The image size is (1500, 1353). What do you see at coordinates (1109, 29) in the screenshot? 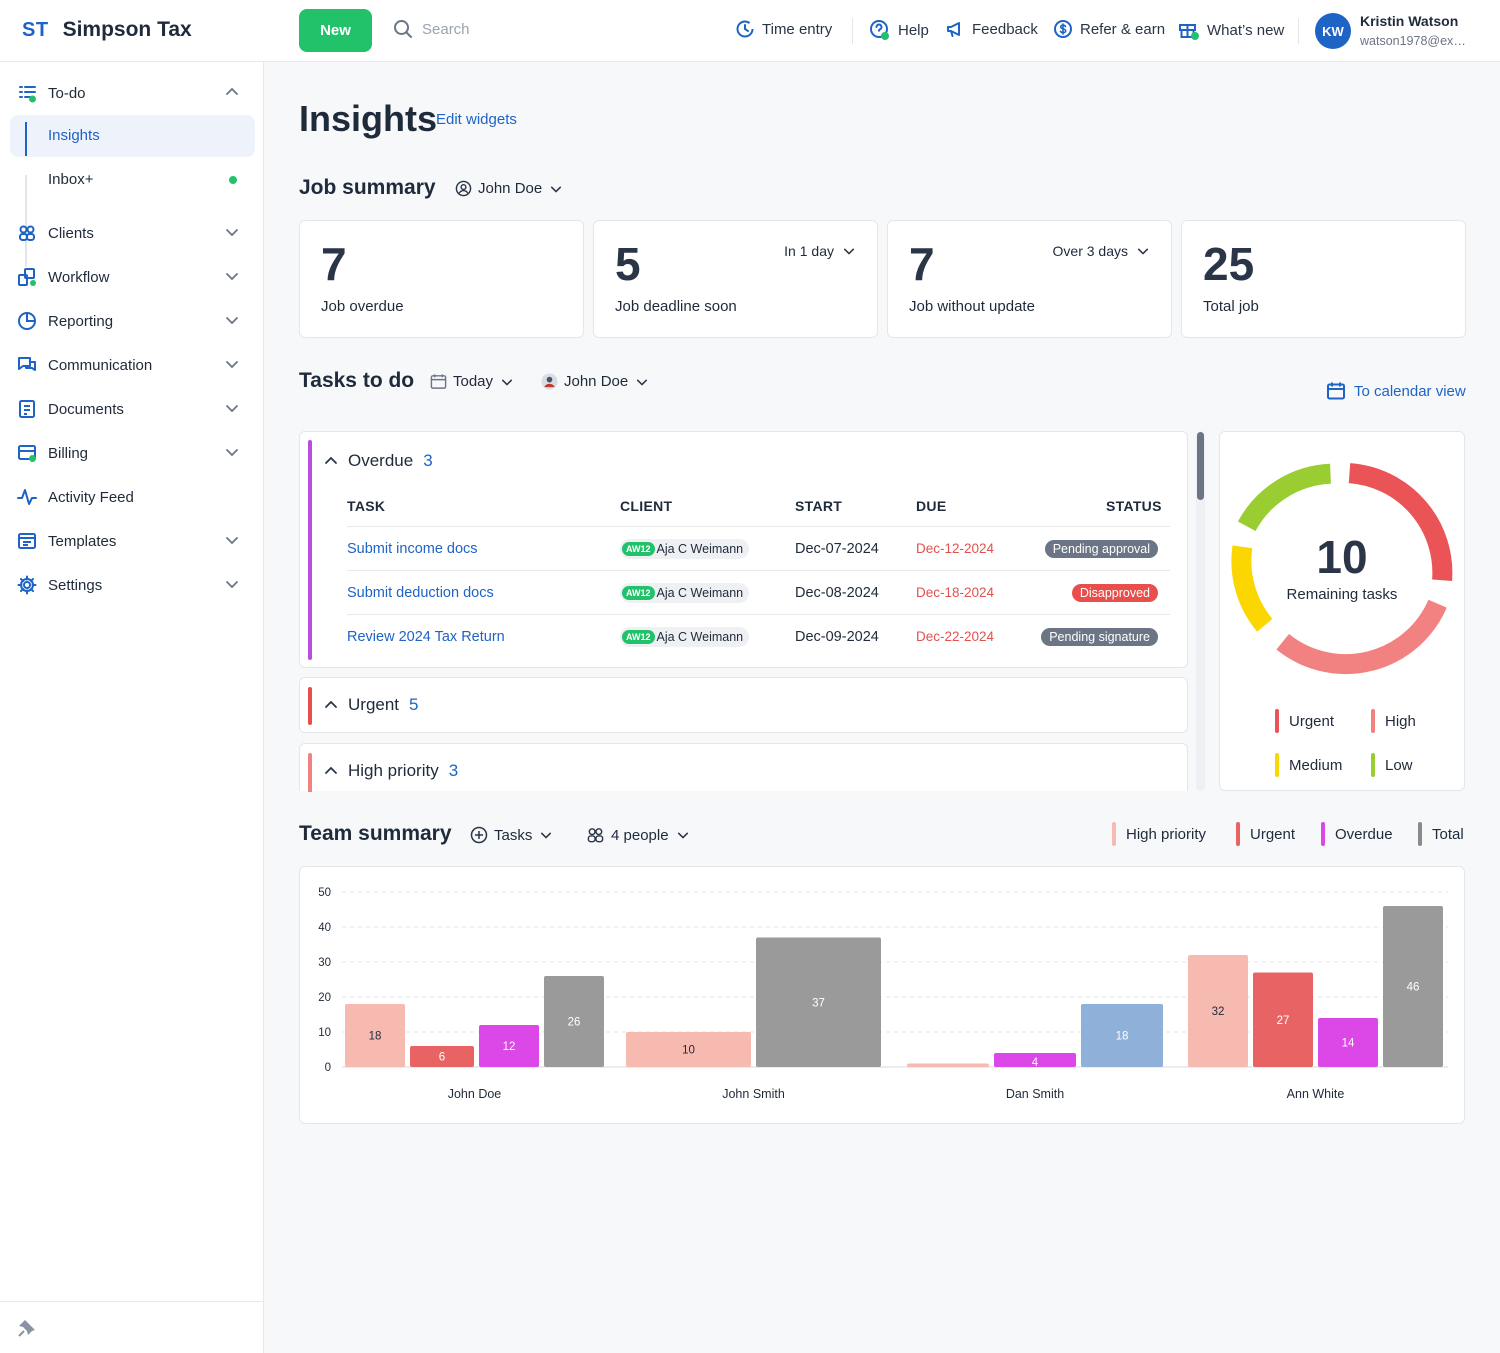
I see `refer-link: Refer & earn` at bounding box center [1109, 29].